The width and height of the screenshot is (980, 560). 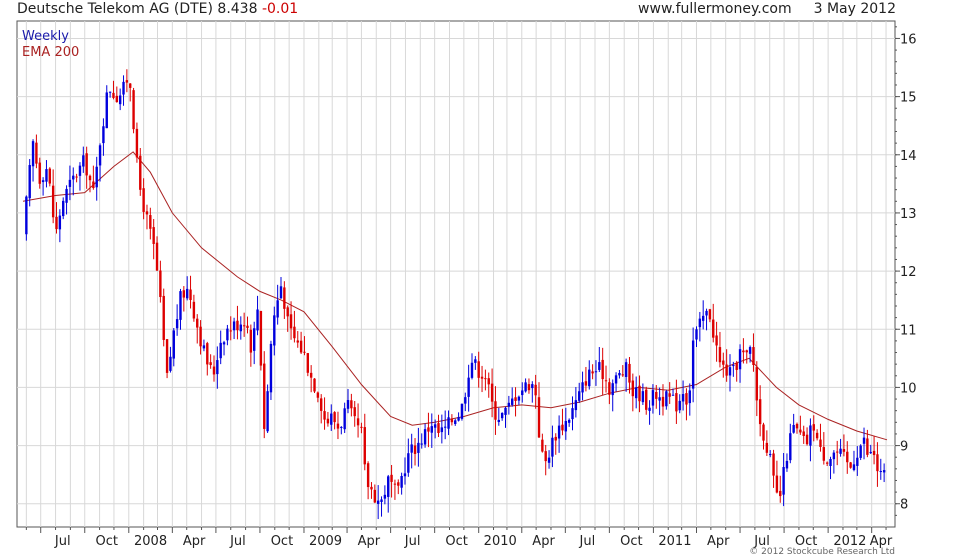 I want to click on x-tick-label: 2012, so click(x=849, y=541).